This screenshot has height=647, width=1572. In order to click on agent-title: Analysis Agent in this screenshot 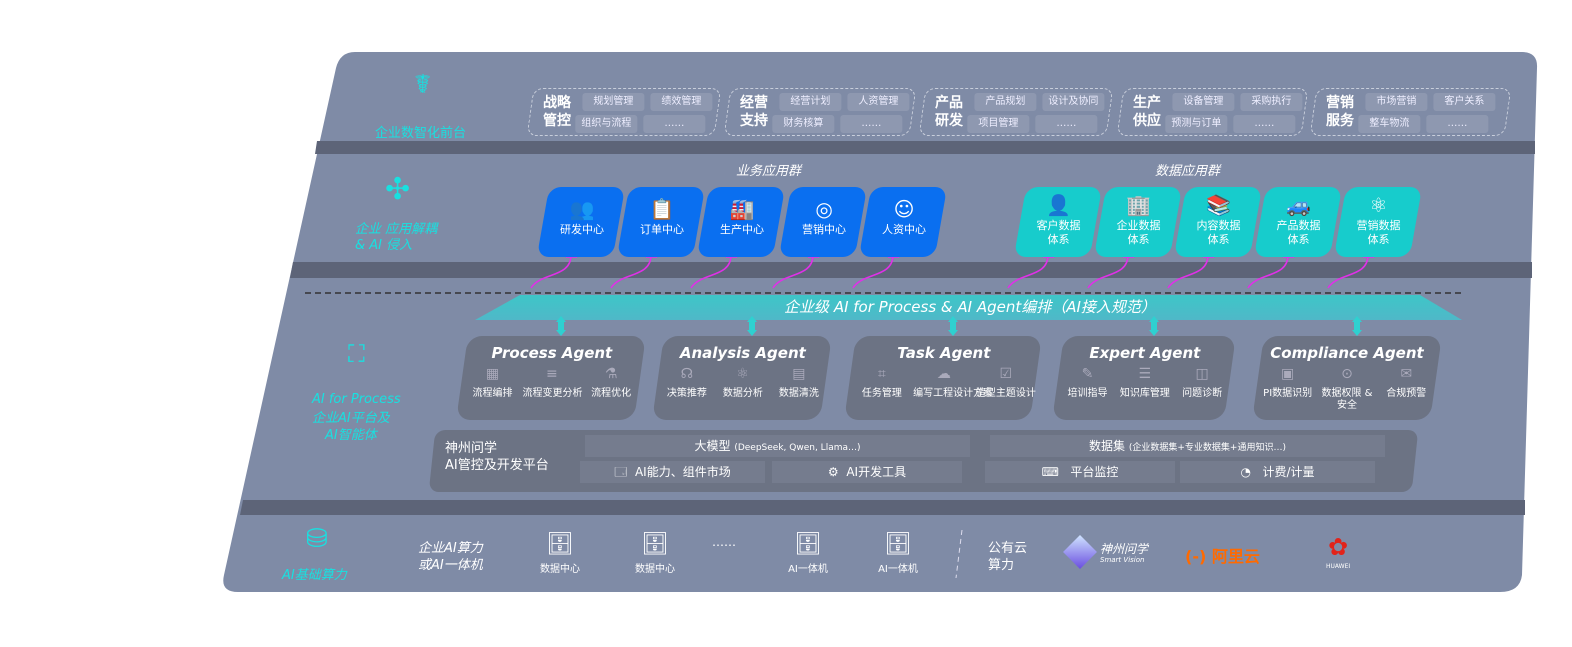, I will do `click(742, 353)`.